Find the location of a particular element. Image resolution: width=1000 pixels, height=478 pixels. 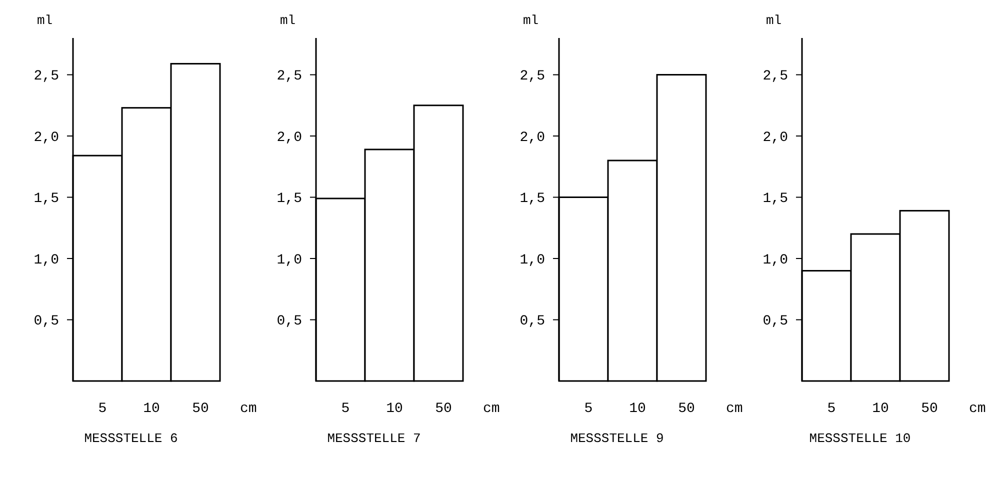

text: MESSSTELLE 7 is located at coordinates (374, 438).